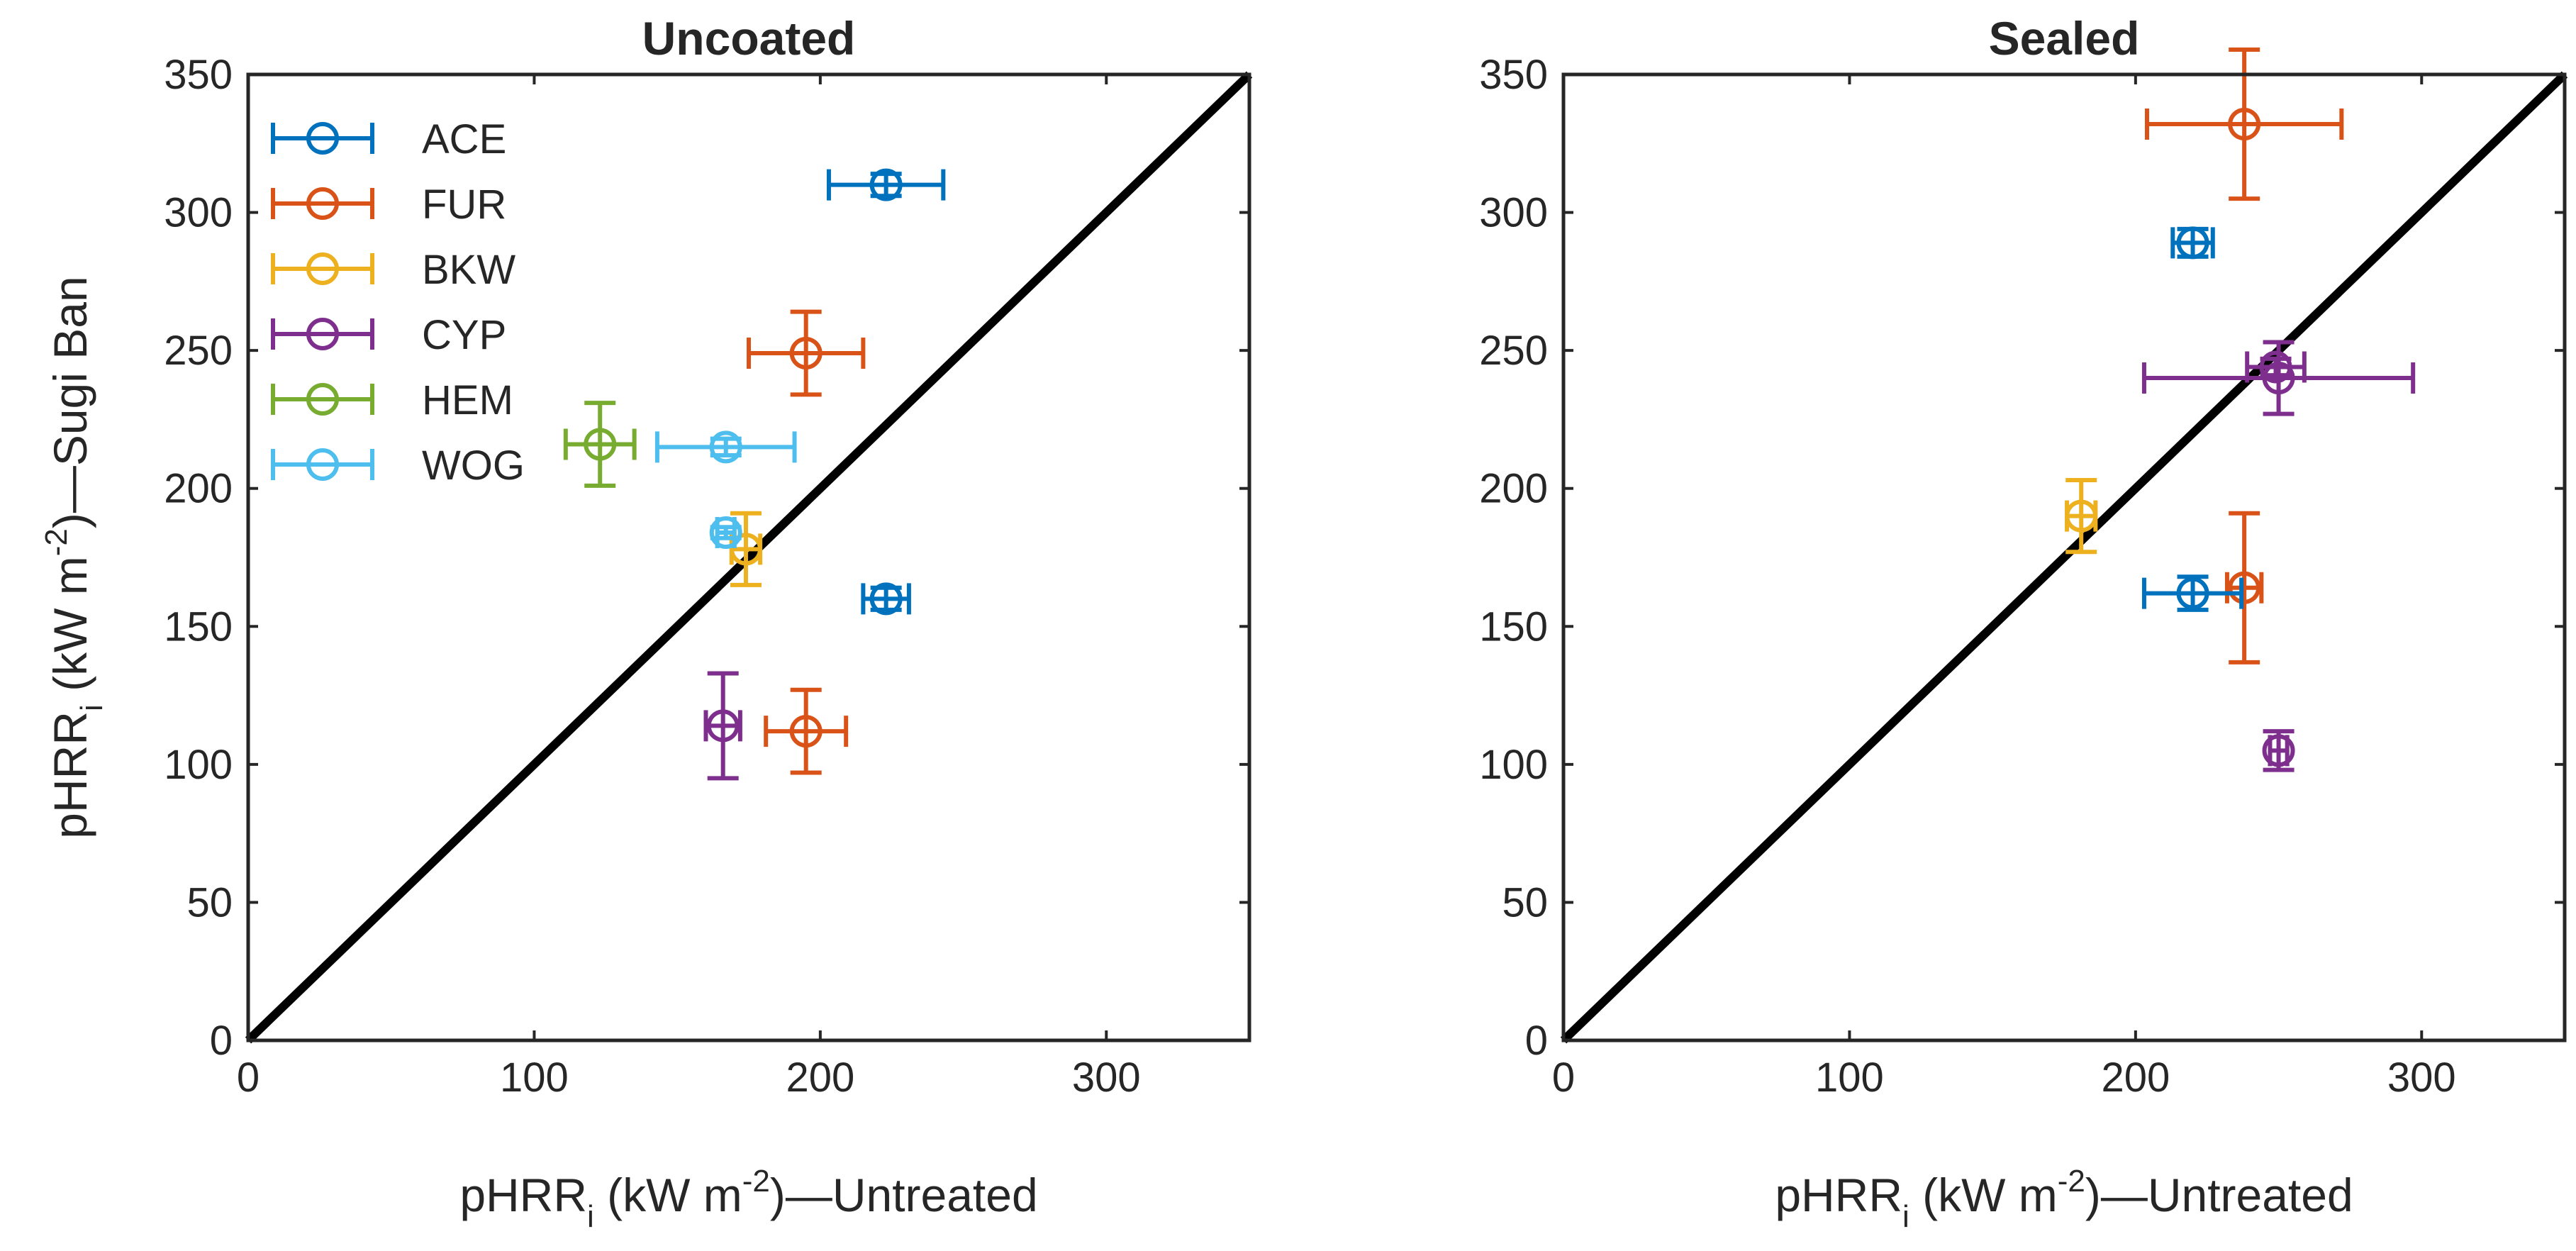  What do you see at coordinates (467, 400) in the screenshot?
I see `legend-label-hem: HEM` at bounding box center [467, 400].